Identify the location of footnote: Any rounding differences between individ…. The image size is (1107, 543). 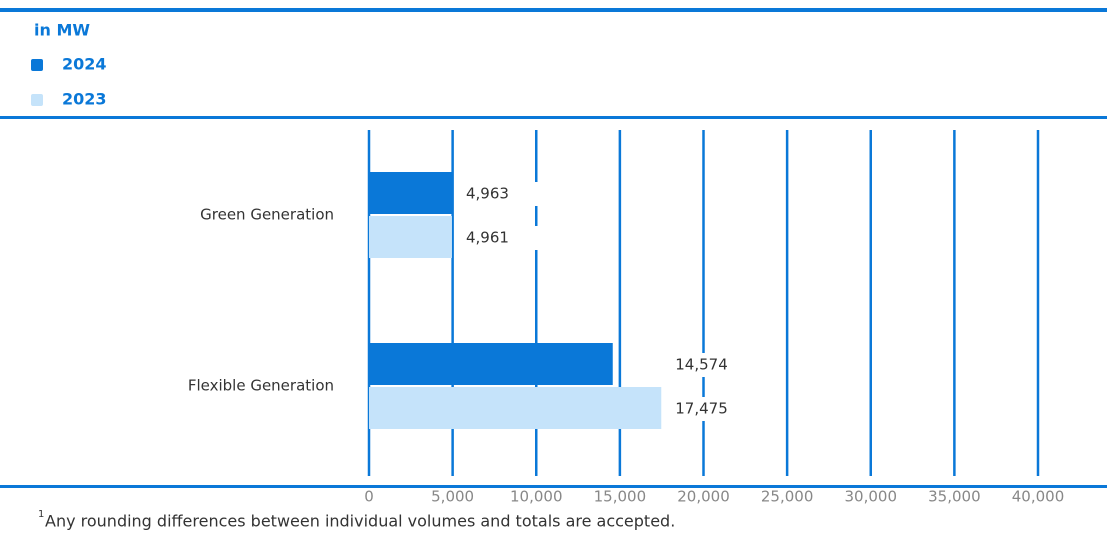
(360, 521).